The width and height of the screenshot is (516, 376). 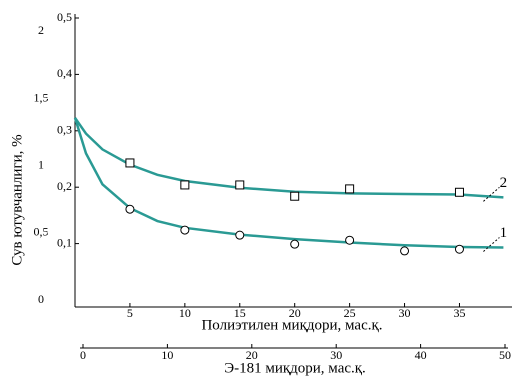 What do you see at coordinates (240, 313) in the screenshot?
I see `x-tick-label: 15` at bounding box center [240, 313].